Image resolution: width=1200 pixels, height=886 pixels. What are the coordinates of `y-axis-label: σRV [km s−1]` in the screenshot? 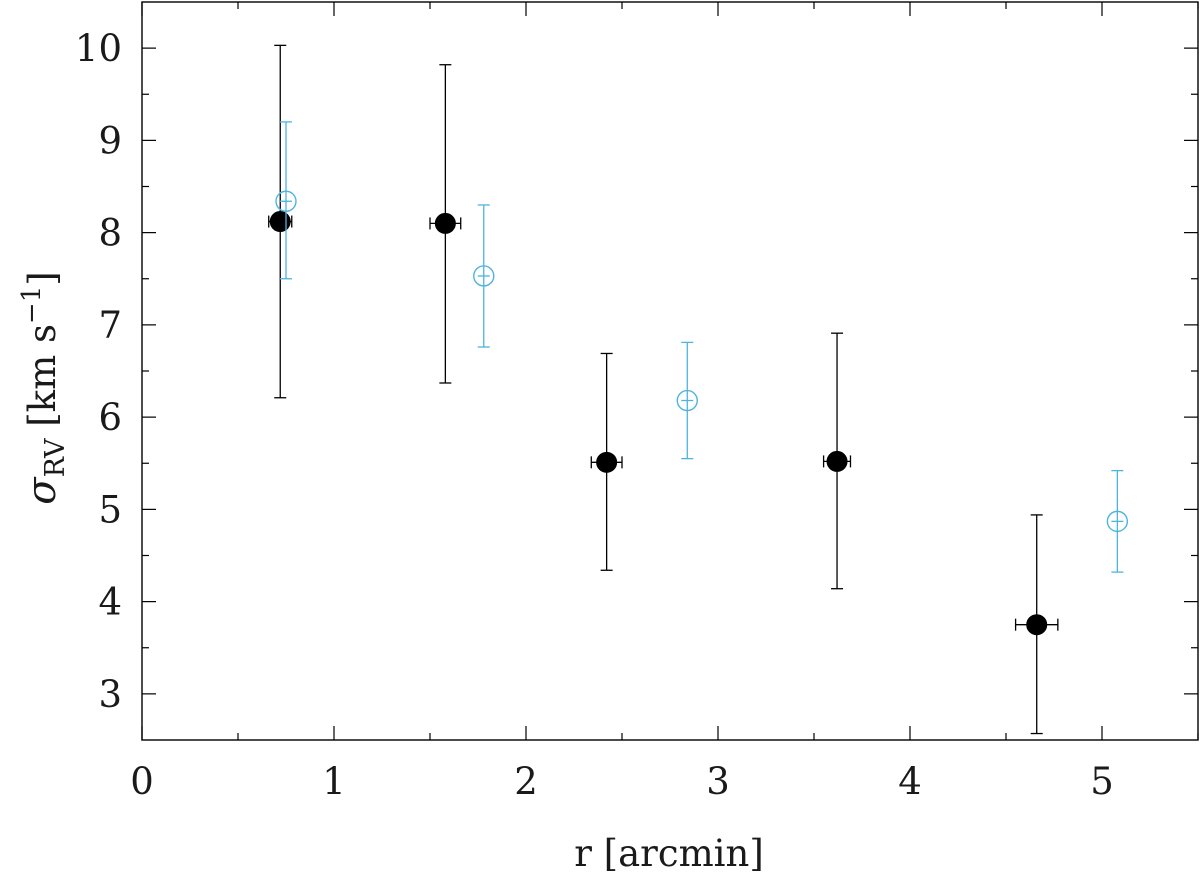 It's located at (44, 387).